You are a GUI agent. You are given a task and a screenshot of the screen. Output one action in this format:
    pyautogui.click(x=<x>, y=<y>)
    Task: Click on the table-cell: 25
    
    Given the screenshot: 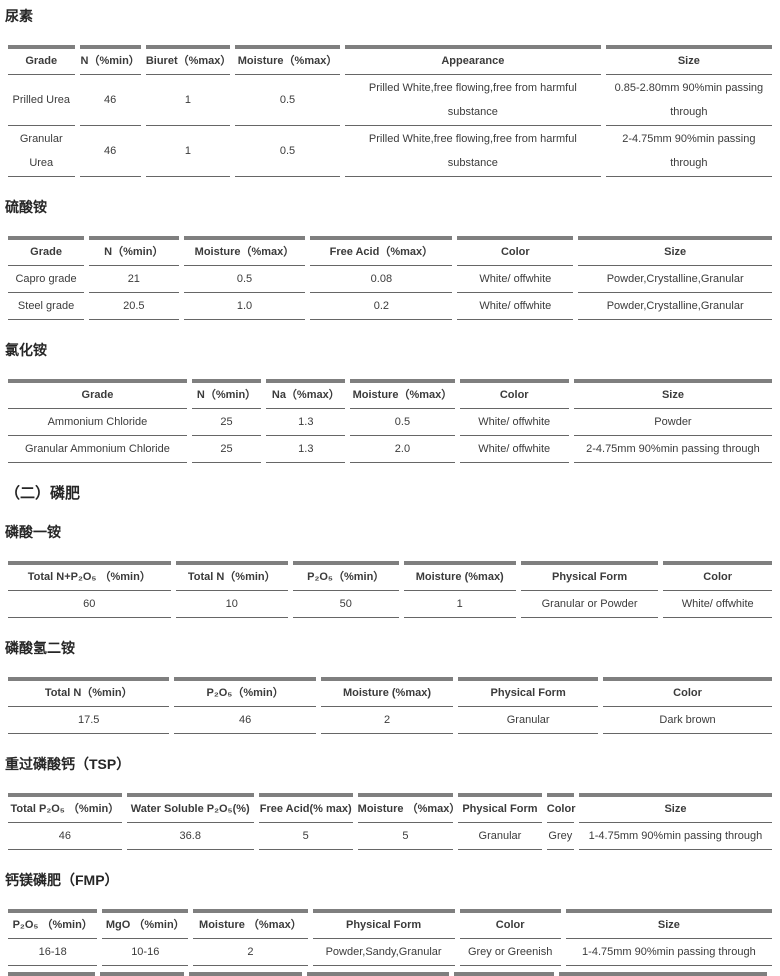 What is the action you would take?
    pyautogui.click(x=226, y=422)
    